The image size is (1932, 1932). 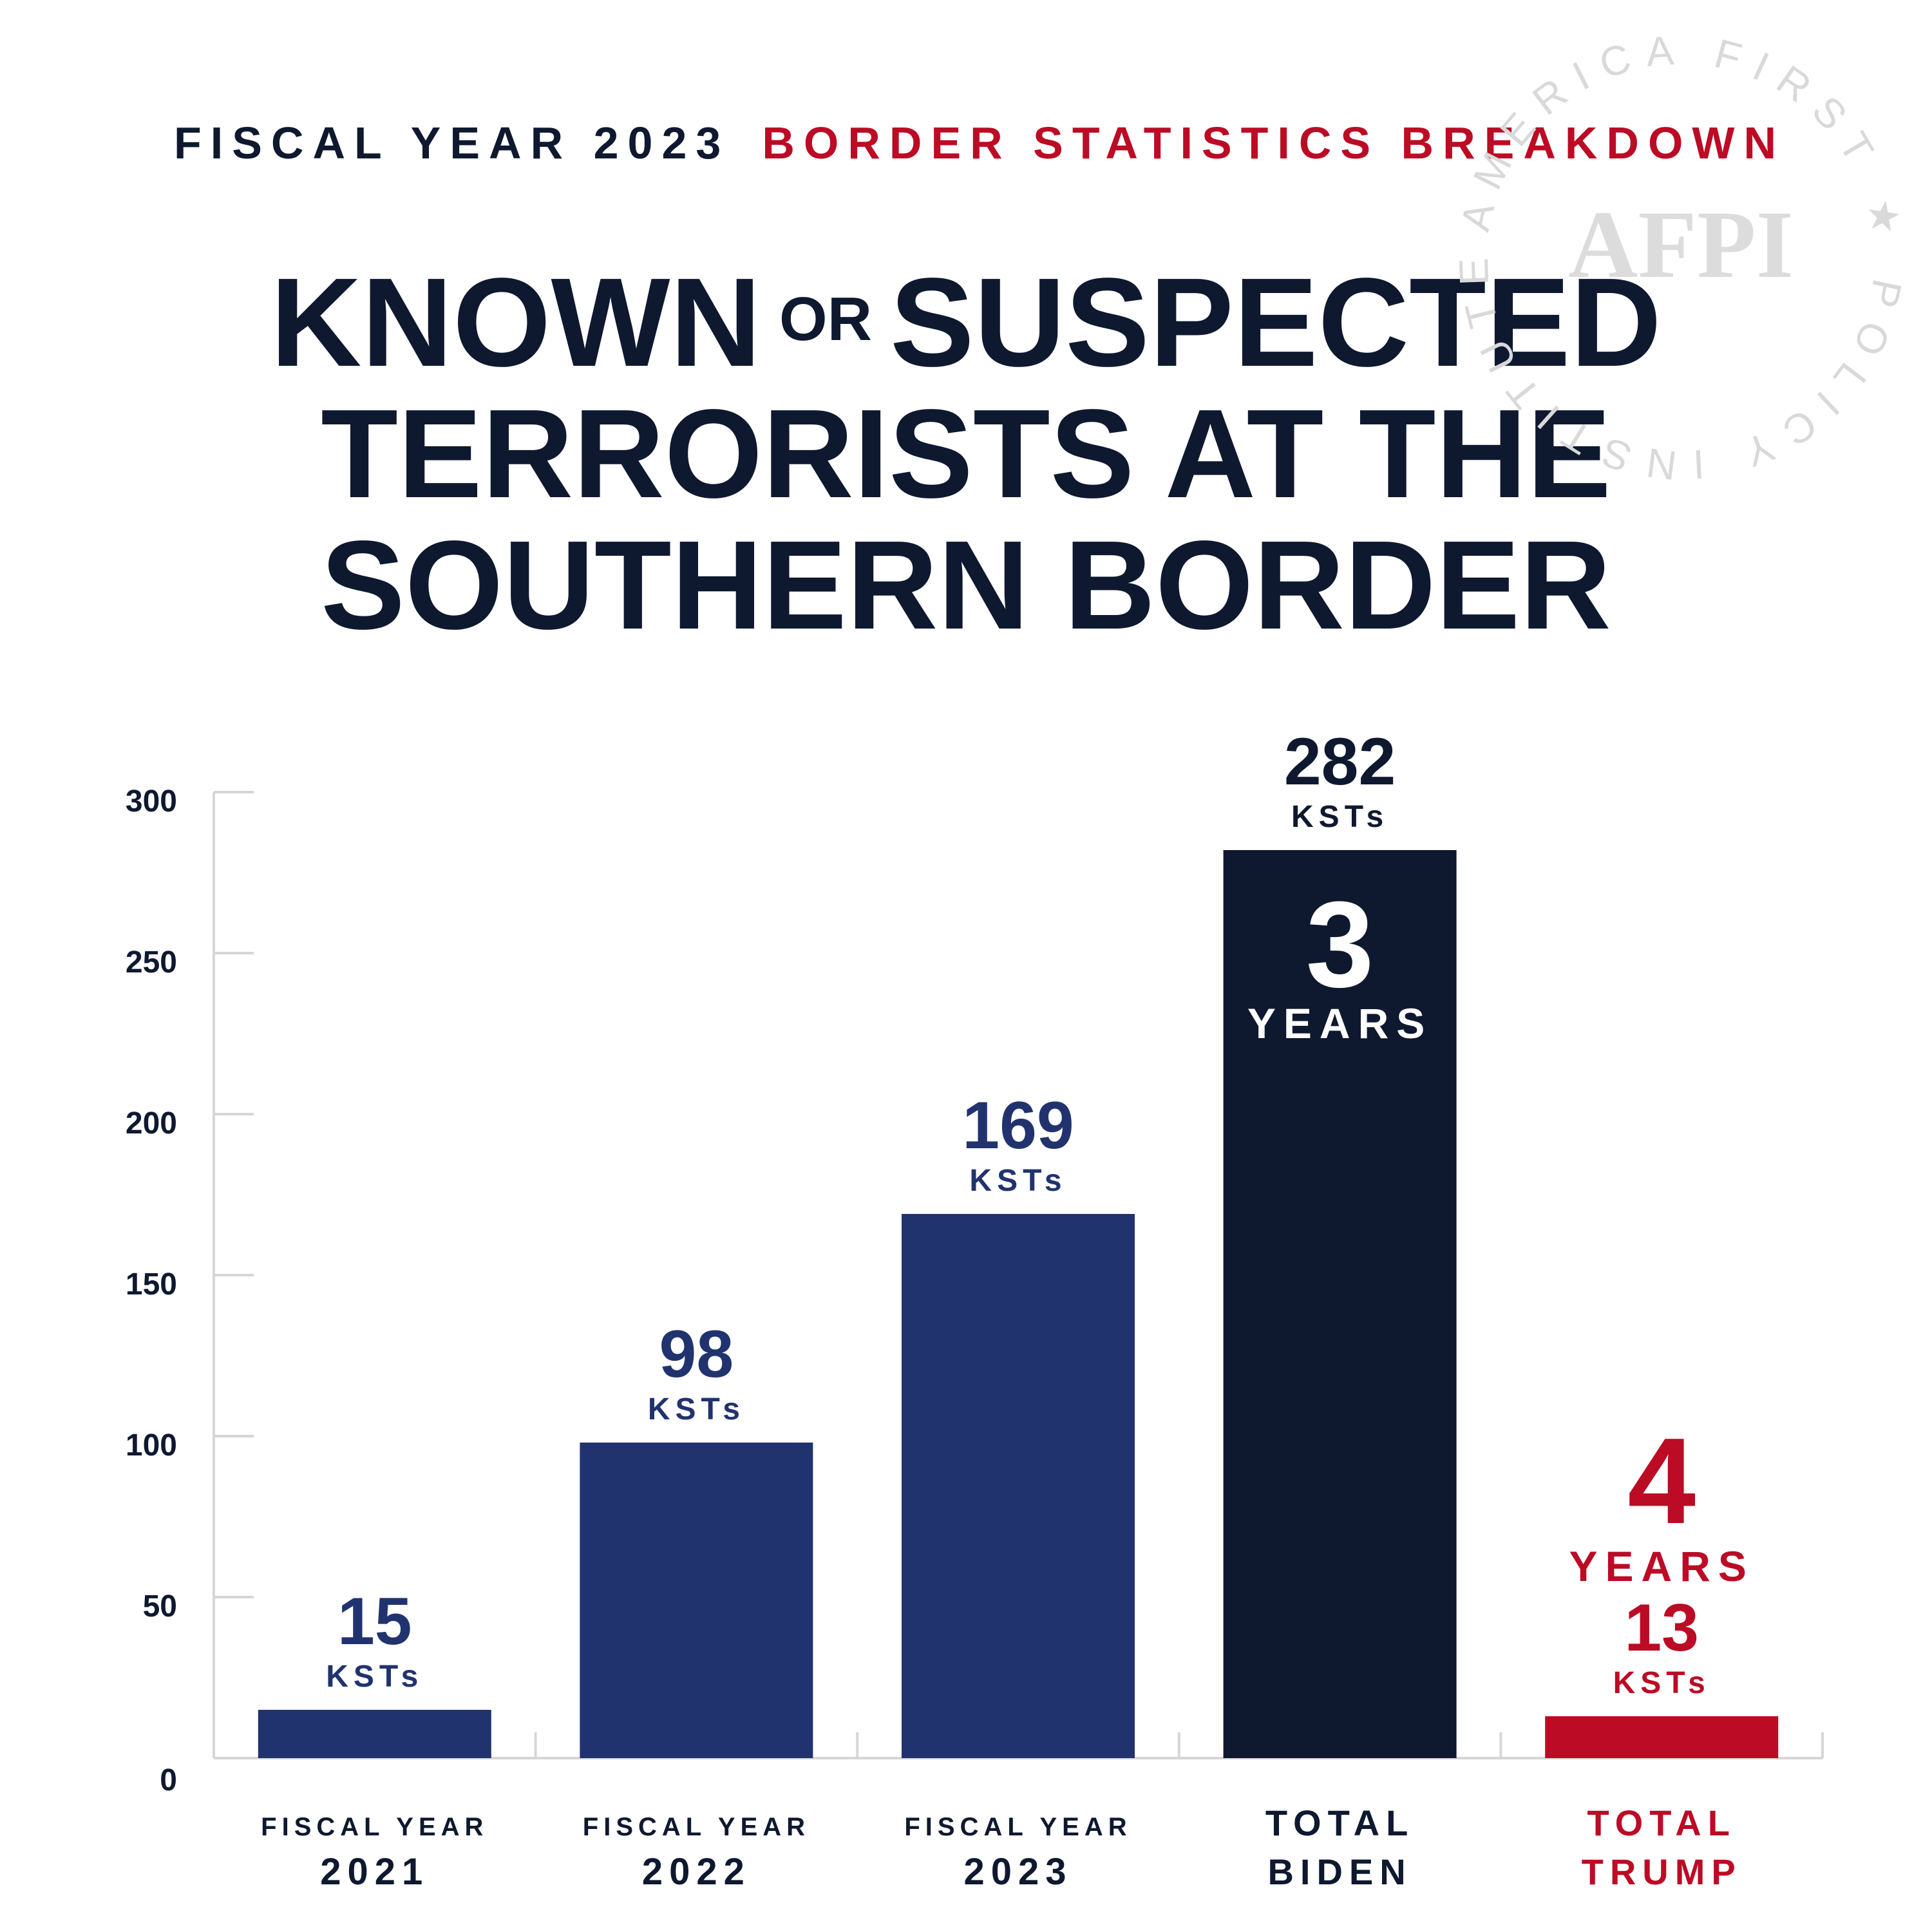 I want to click on data-label-value: 282, so click(x=1340, y=761).